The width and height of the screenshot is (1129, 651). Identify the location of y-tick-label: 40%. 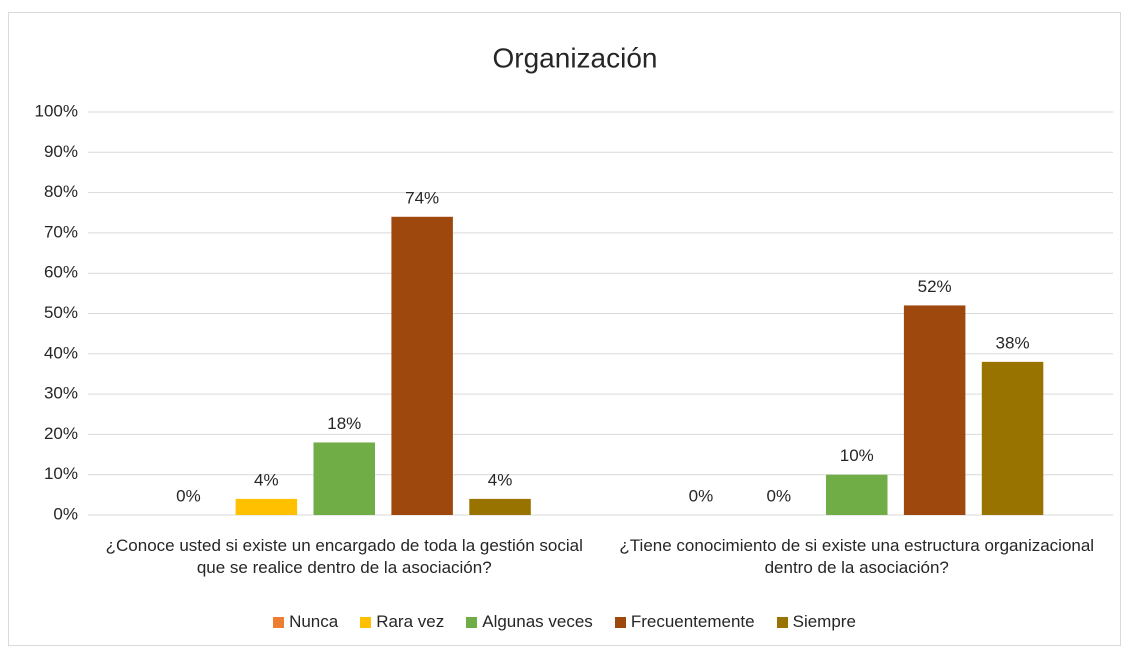
(61, 352).